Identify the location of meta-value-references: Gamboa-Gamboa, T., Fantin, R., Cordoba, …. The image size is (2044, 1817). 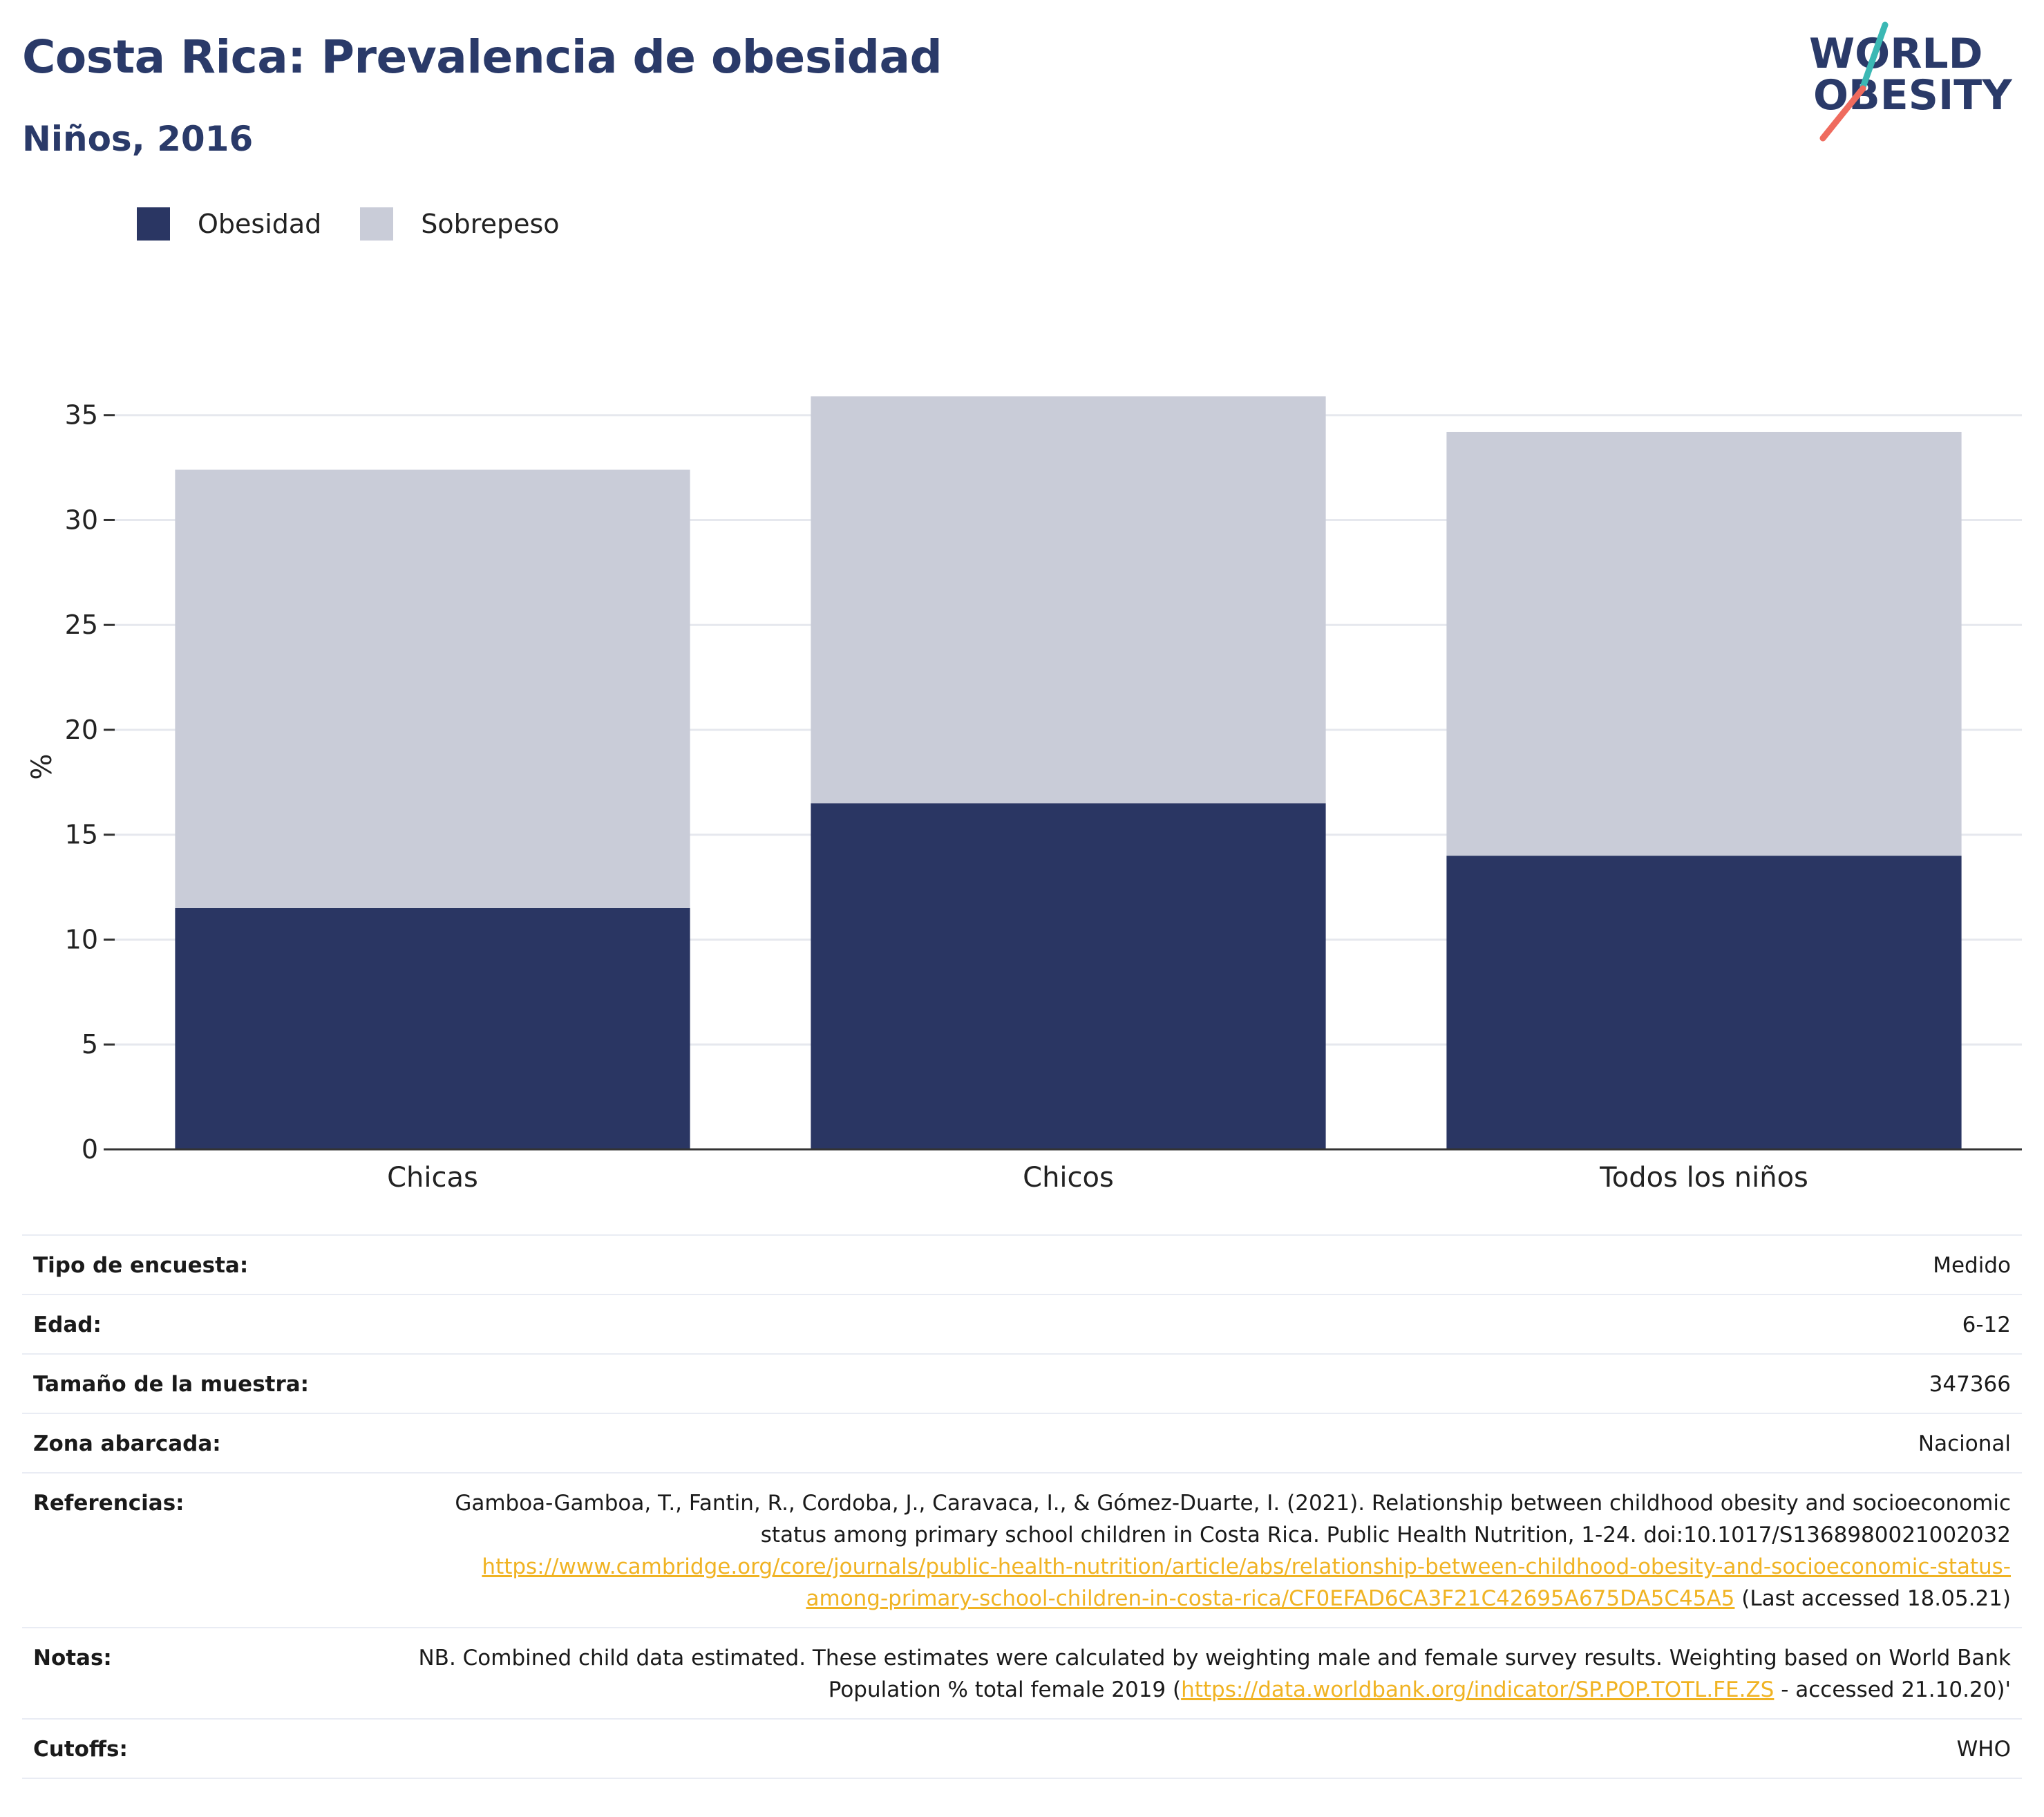
(1213, 1550).